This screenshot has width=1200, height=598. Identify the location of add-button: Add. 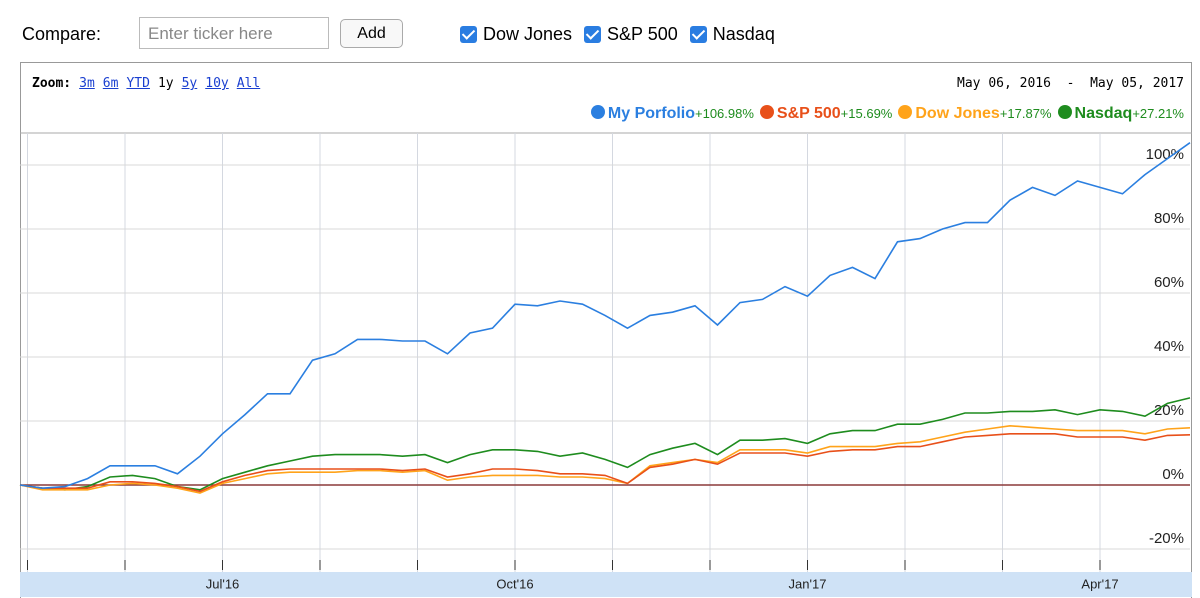
(371, 33).